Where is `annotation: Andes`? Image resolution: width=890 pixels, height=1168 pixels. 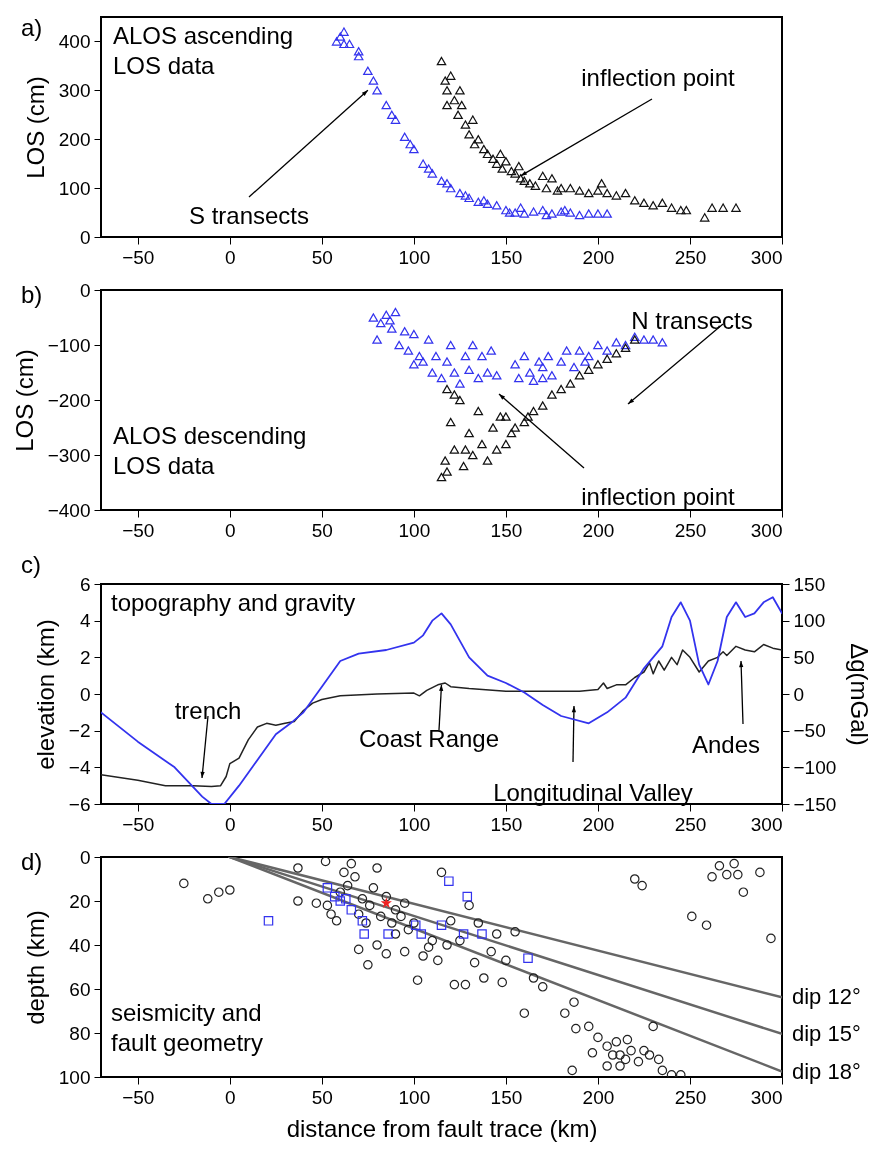
annotation: Andes is located at coordinates (726, 744).